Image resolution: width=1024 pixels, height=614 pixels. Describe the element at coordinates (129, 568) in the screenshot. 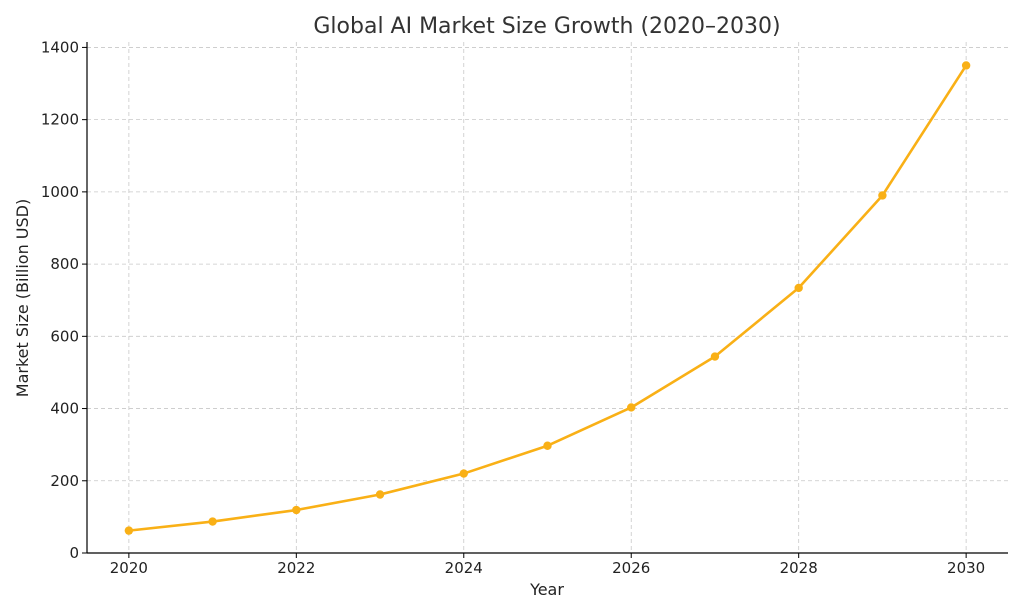

I see `x-tick-label: 2020` at that location.